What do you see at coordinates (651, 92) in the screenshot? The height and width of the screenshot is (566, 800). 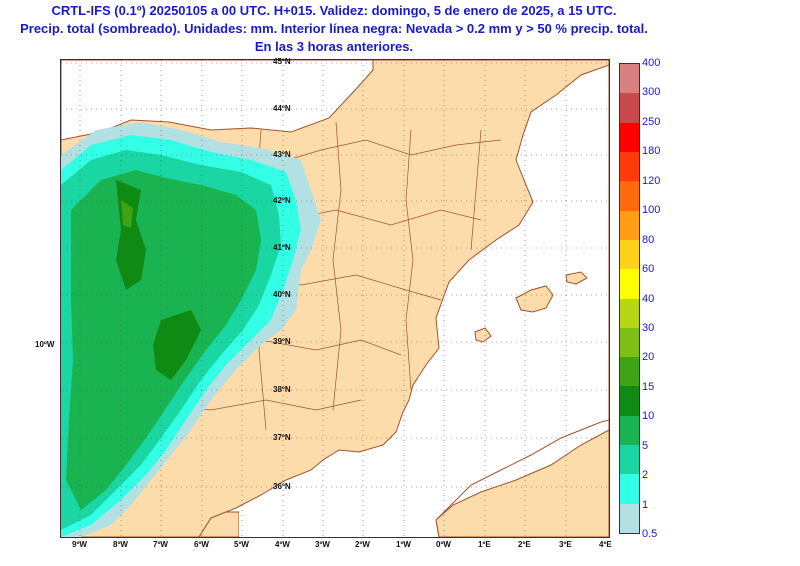 I see `colorbar-label: 300` at bounding box center [651, 92].